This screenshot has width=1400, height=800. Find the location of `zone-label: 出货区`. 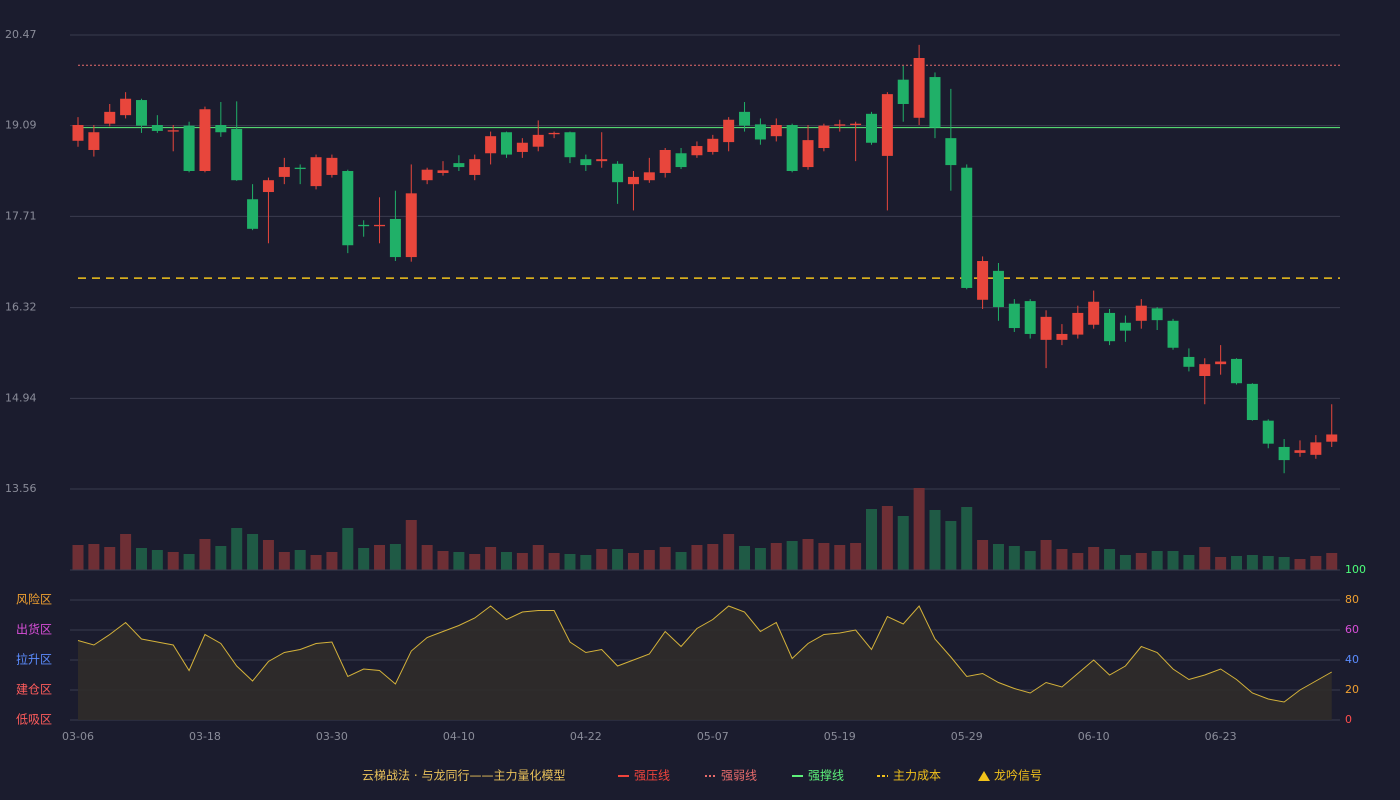

zone-label: 出货区 is located at coordinates (34, 629).